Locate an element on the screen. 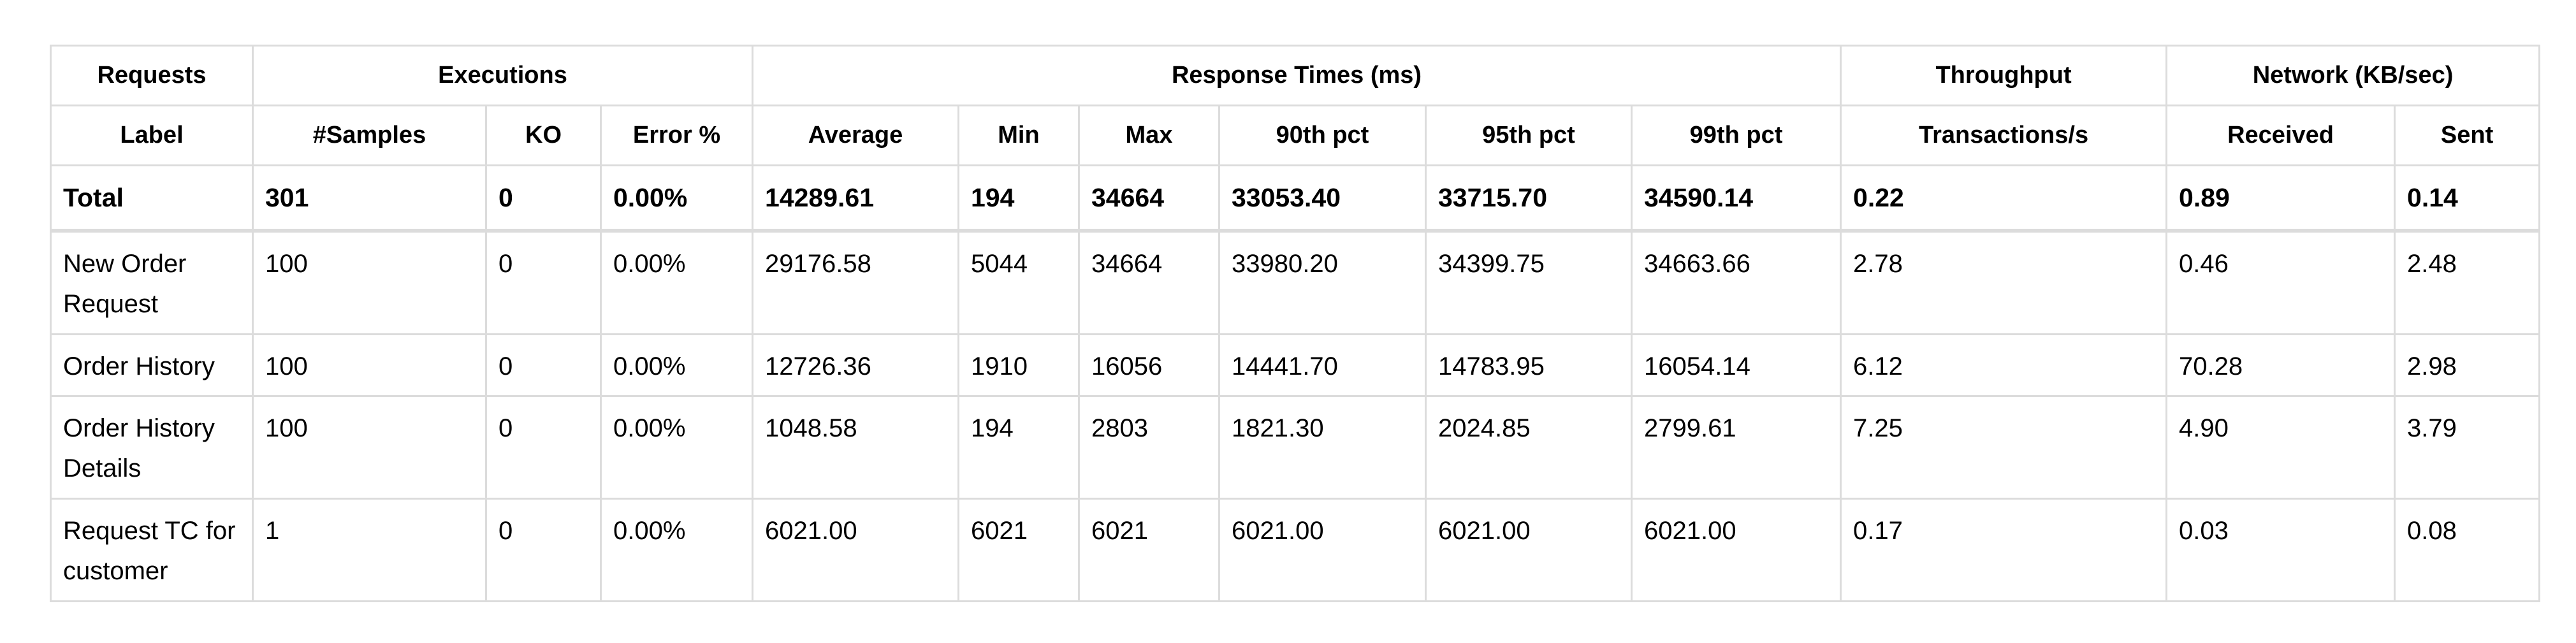 This screenshot has height=643, width=2576. row-max: 2803 is located at coordinates (1149, 447).